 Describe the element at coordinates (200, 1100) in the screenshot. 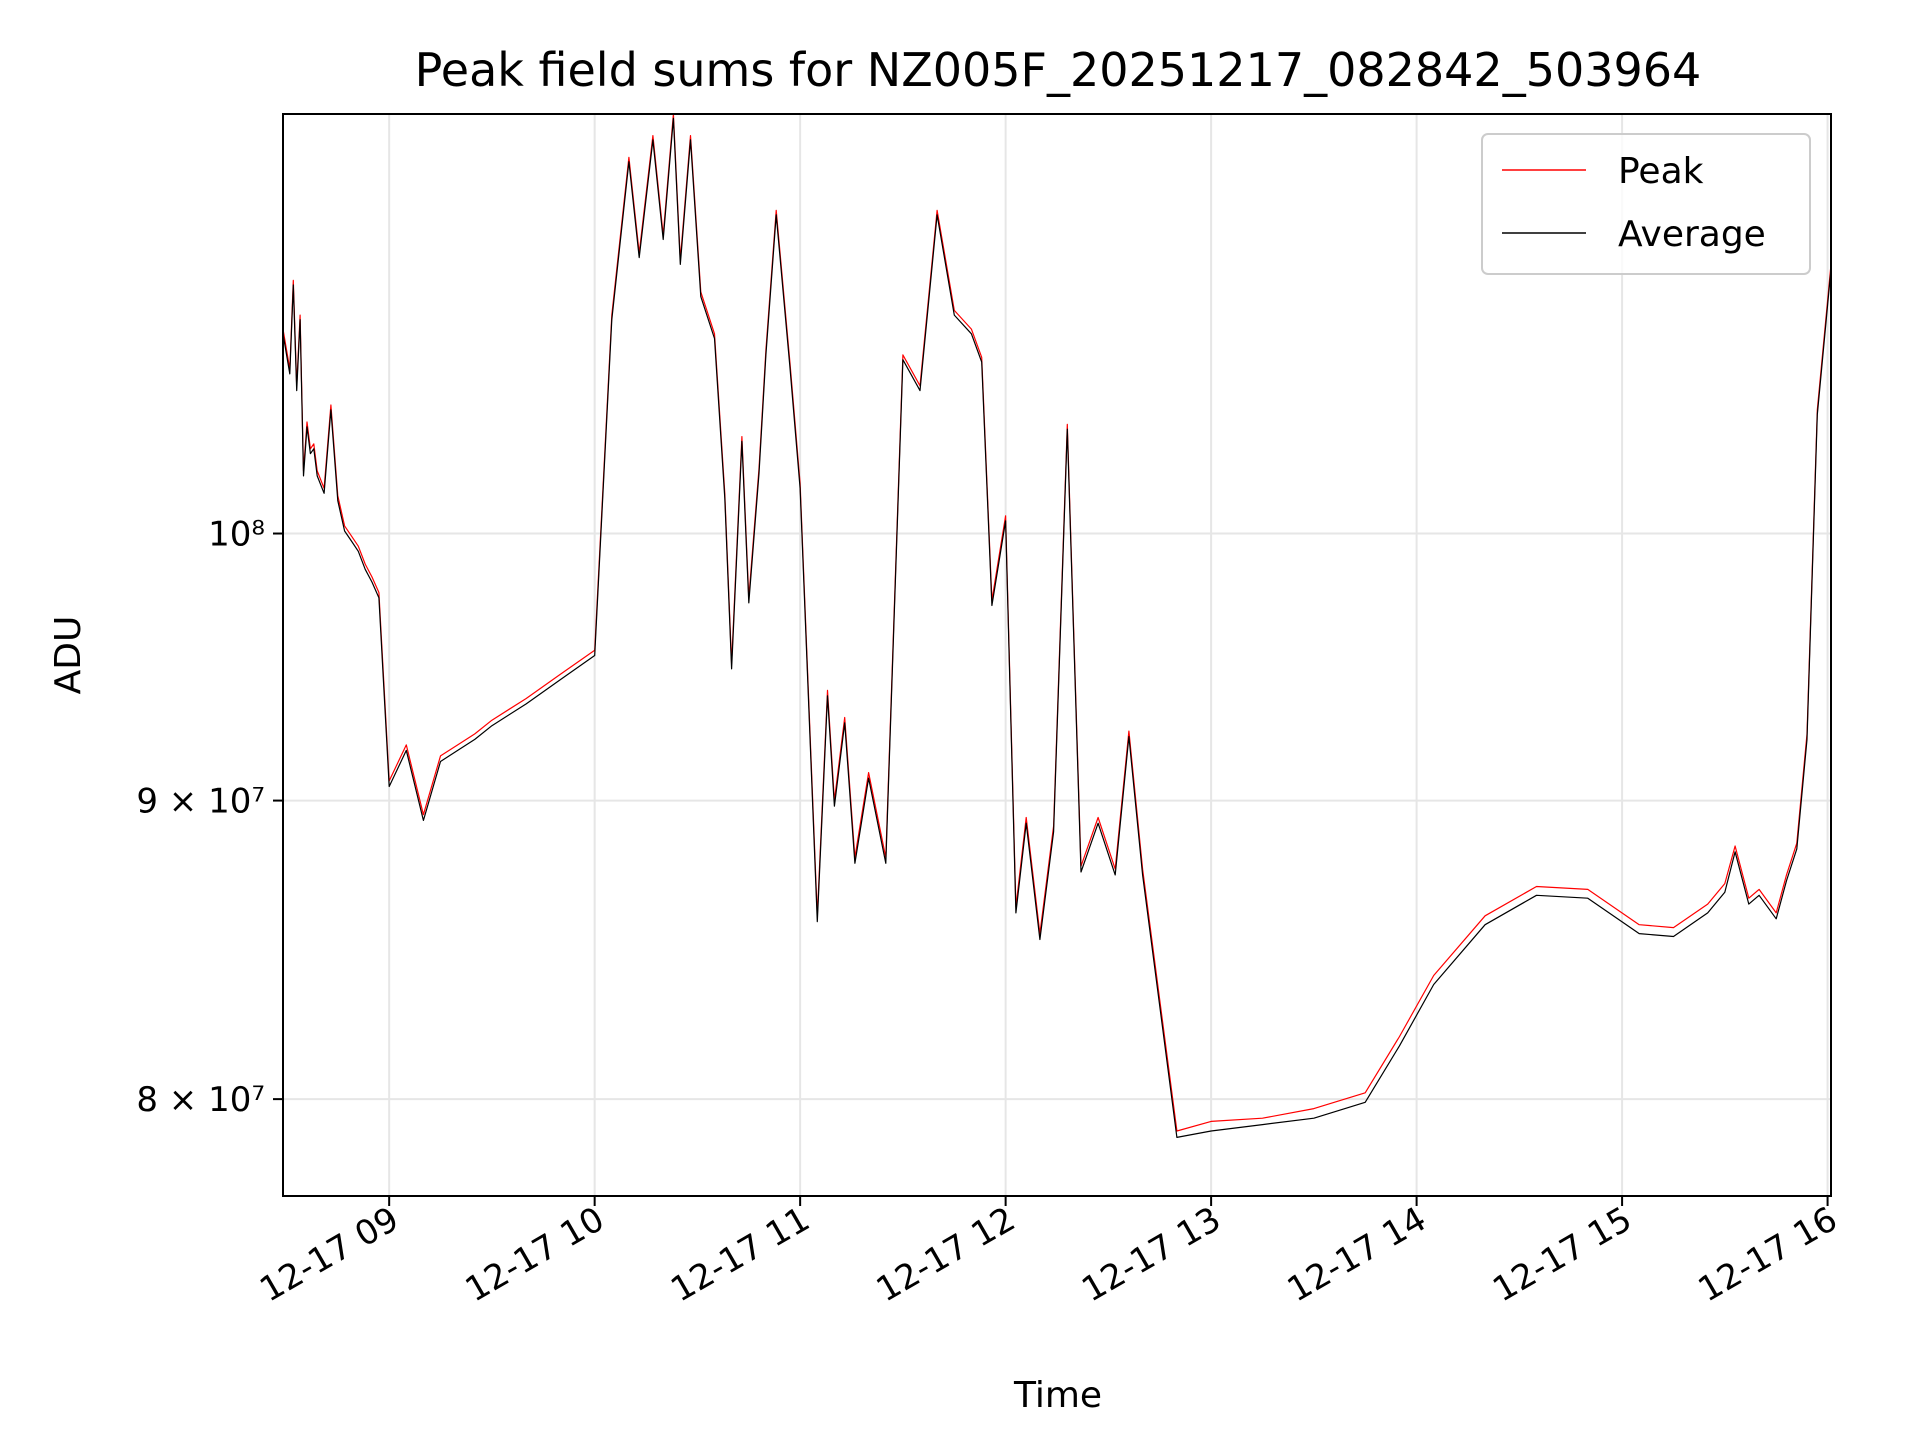

I see `y-tick-label: 8 × 10⁷` at that location.